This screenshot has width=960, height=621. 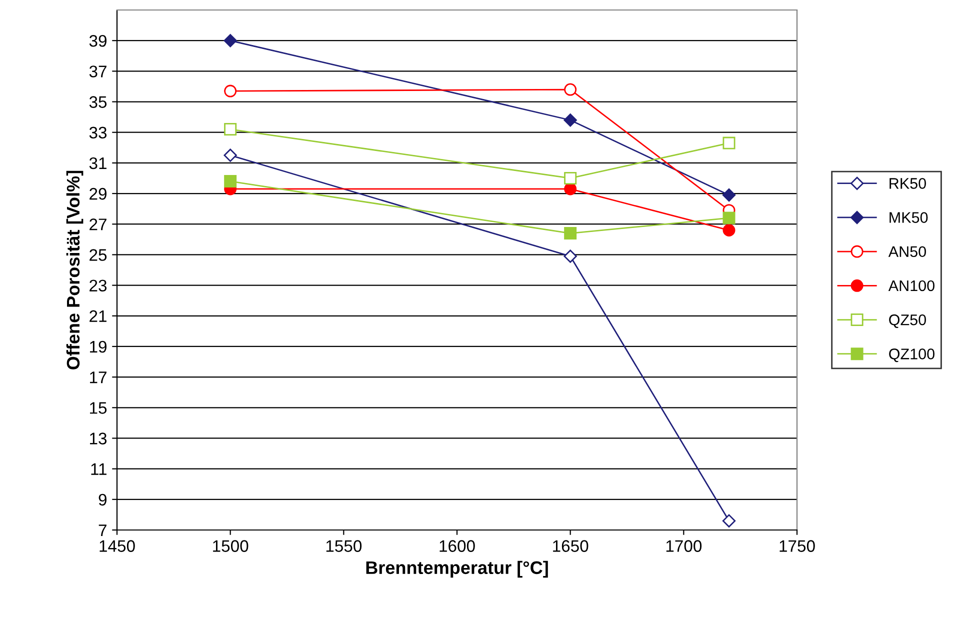 What do you see at coordinates (98, 286) in the screenshot?
I see `y-tick-label: 23` at bounding box center [98, 286].